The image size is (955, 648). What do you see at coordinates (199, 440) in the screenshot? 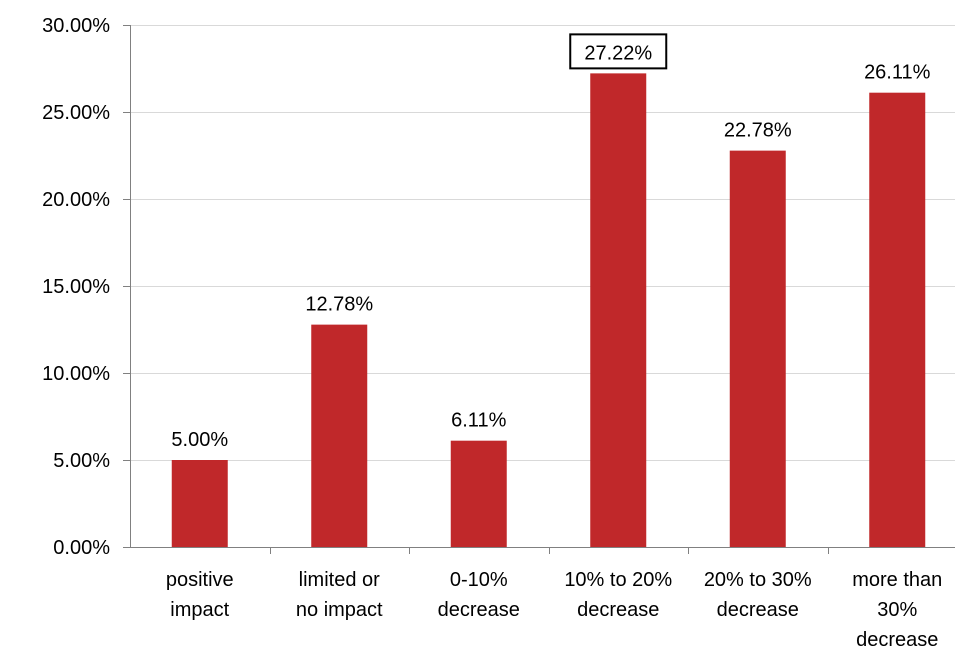
I see `data-label: 5.00%` at bounding box center [199, 440].